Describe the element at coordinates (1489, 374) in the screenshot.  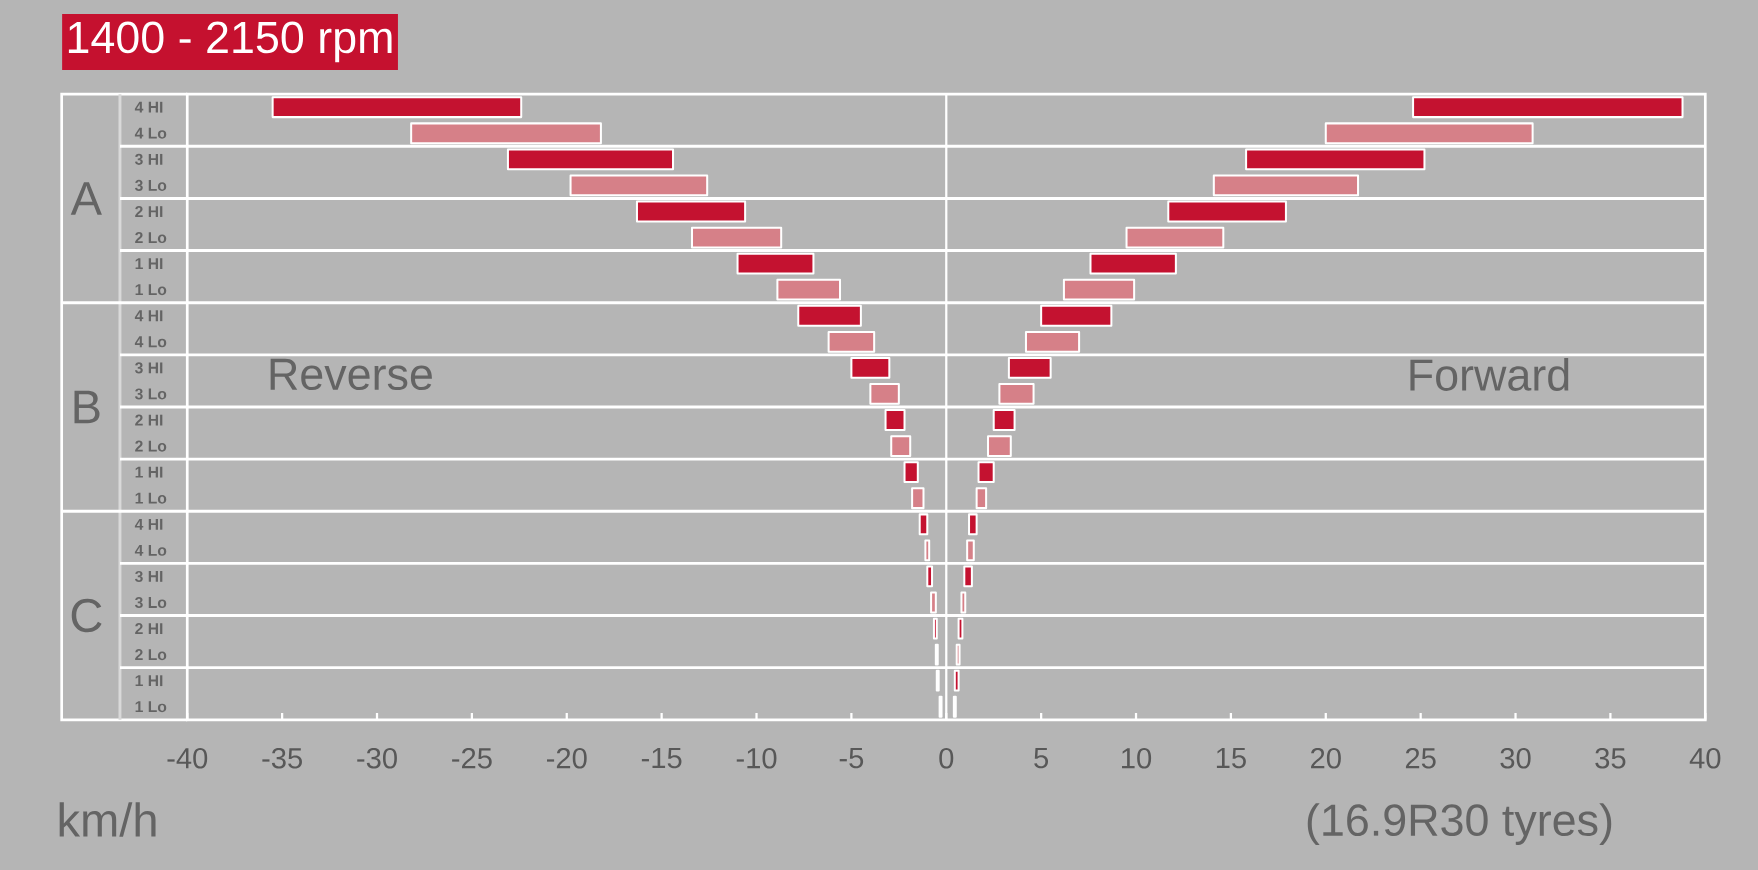
I see `annotation: Forward` at that location.